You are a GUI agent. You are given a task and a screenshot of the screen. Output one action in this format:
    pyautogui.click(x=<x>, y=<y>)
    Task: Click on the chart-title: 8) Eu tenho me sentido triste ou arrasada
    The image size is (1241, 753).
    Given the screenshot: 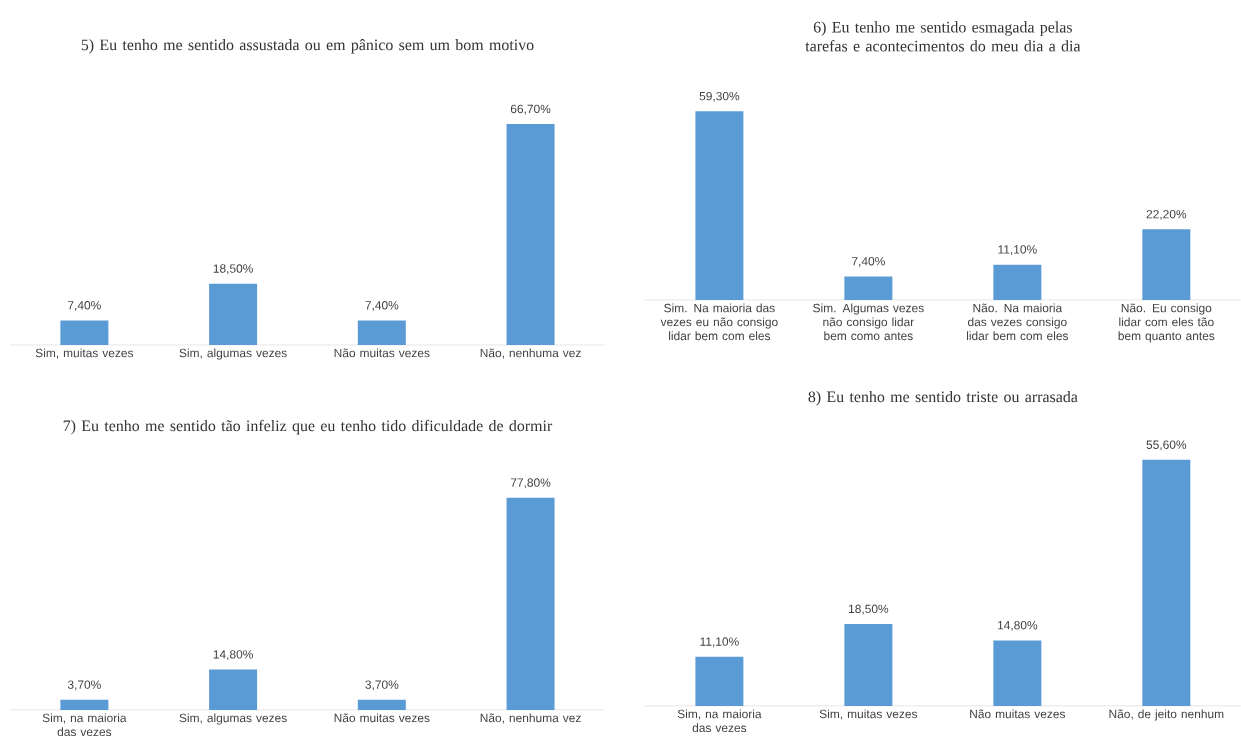 What is the action you would take?
    pyautogui.click(x=943, y=398)
    